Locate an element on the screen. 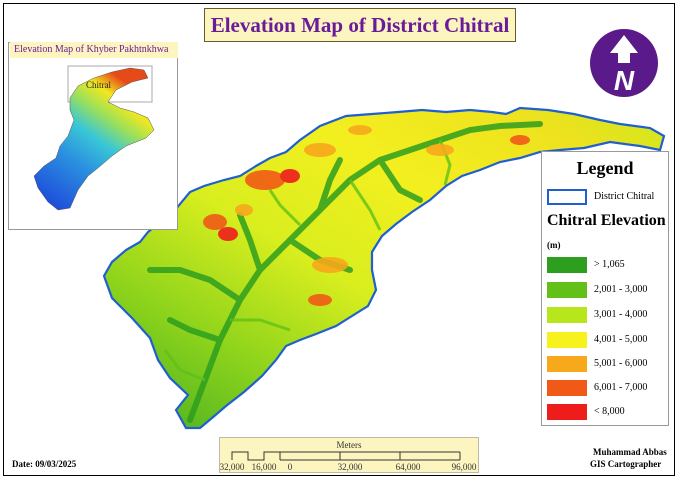 This screenshot has width=680, height=481. inset-map: Chitral is located at coordinates (94, 138).